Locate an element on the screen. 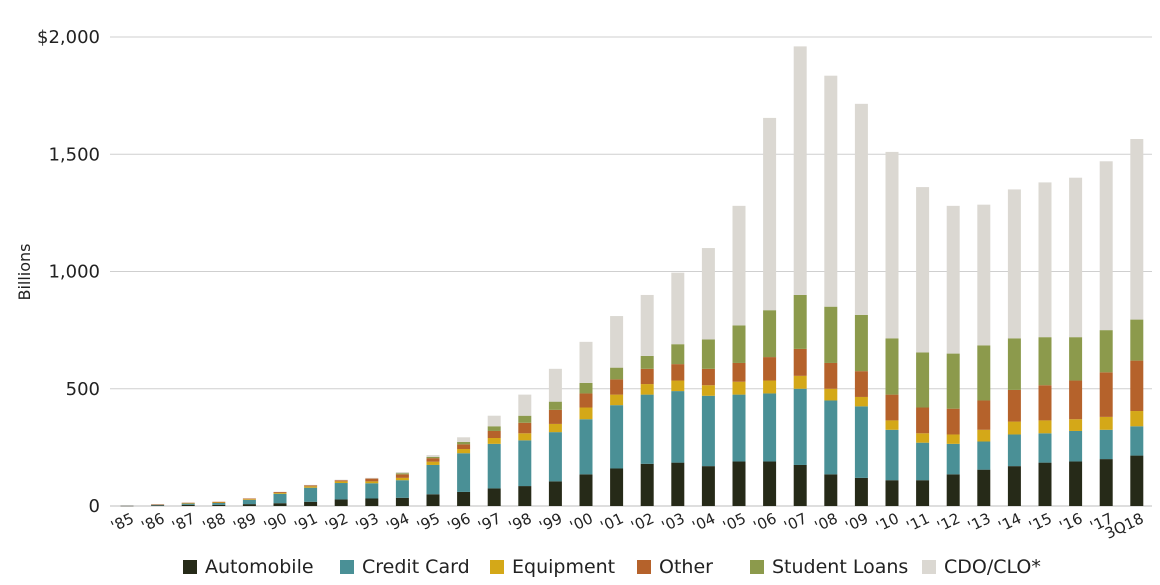 The image size is (1160, 585). x-tick-label: '12 is located at coordinates (948, 522).